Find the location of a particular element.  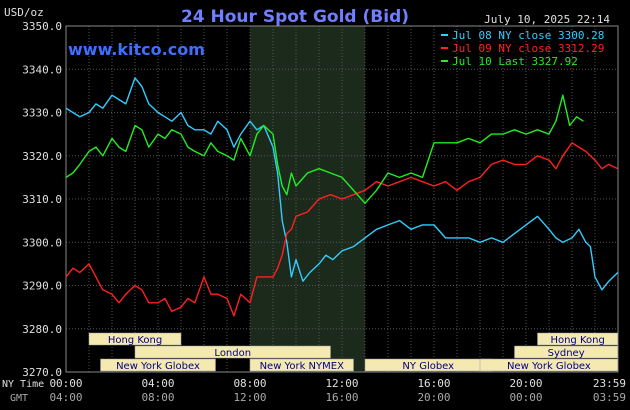

timestamp: July 10, 2025 22:14 is located at coordinates (547, 19).